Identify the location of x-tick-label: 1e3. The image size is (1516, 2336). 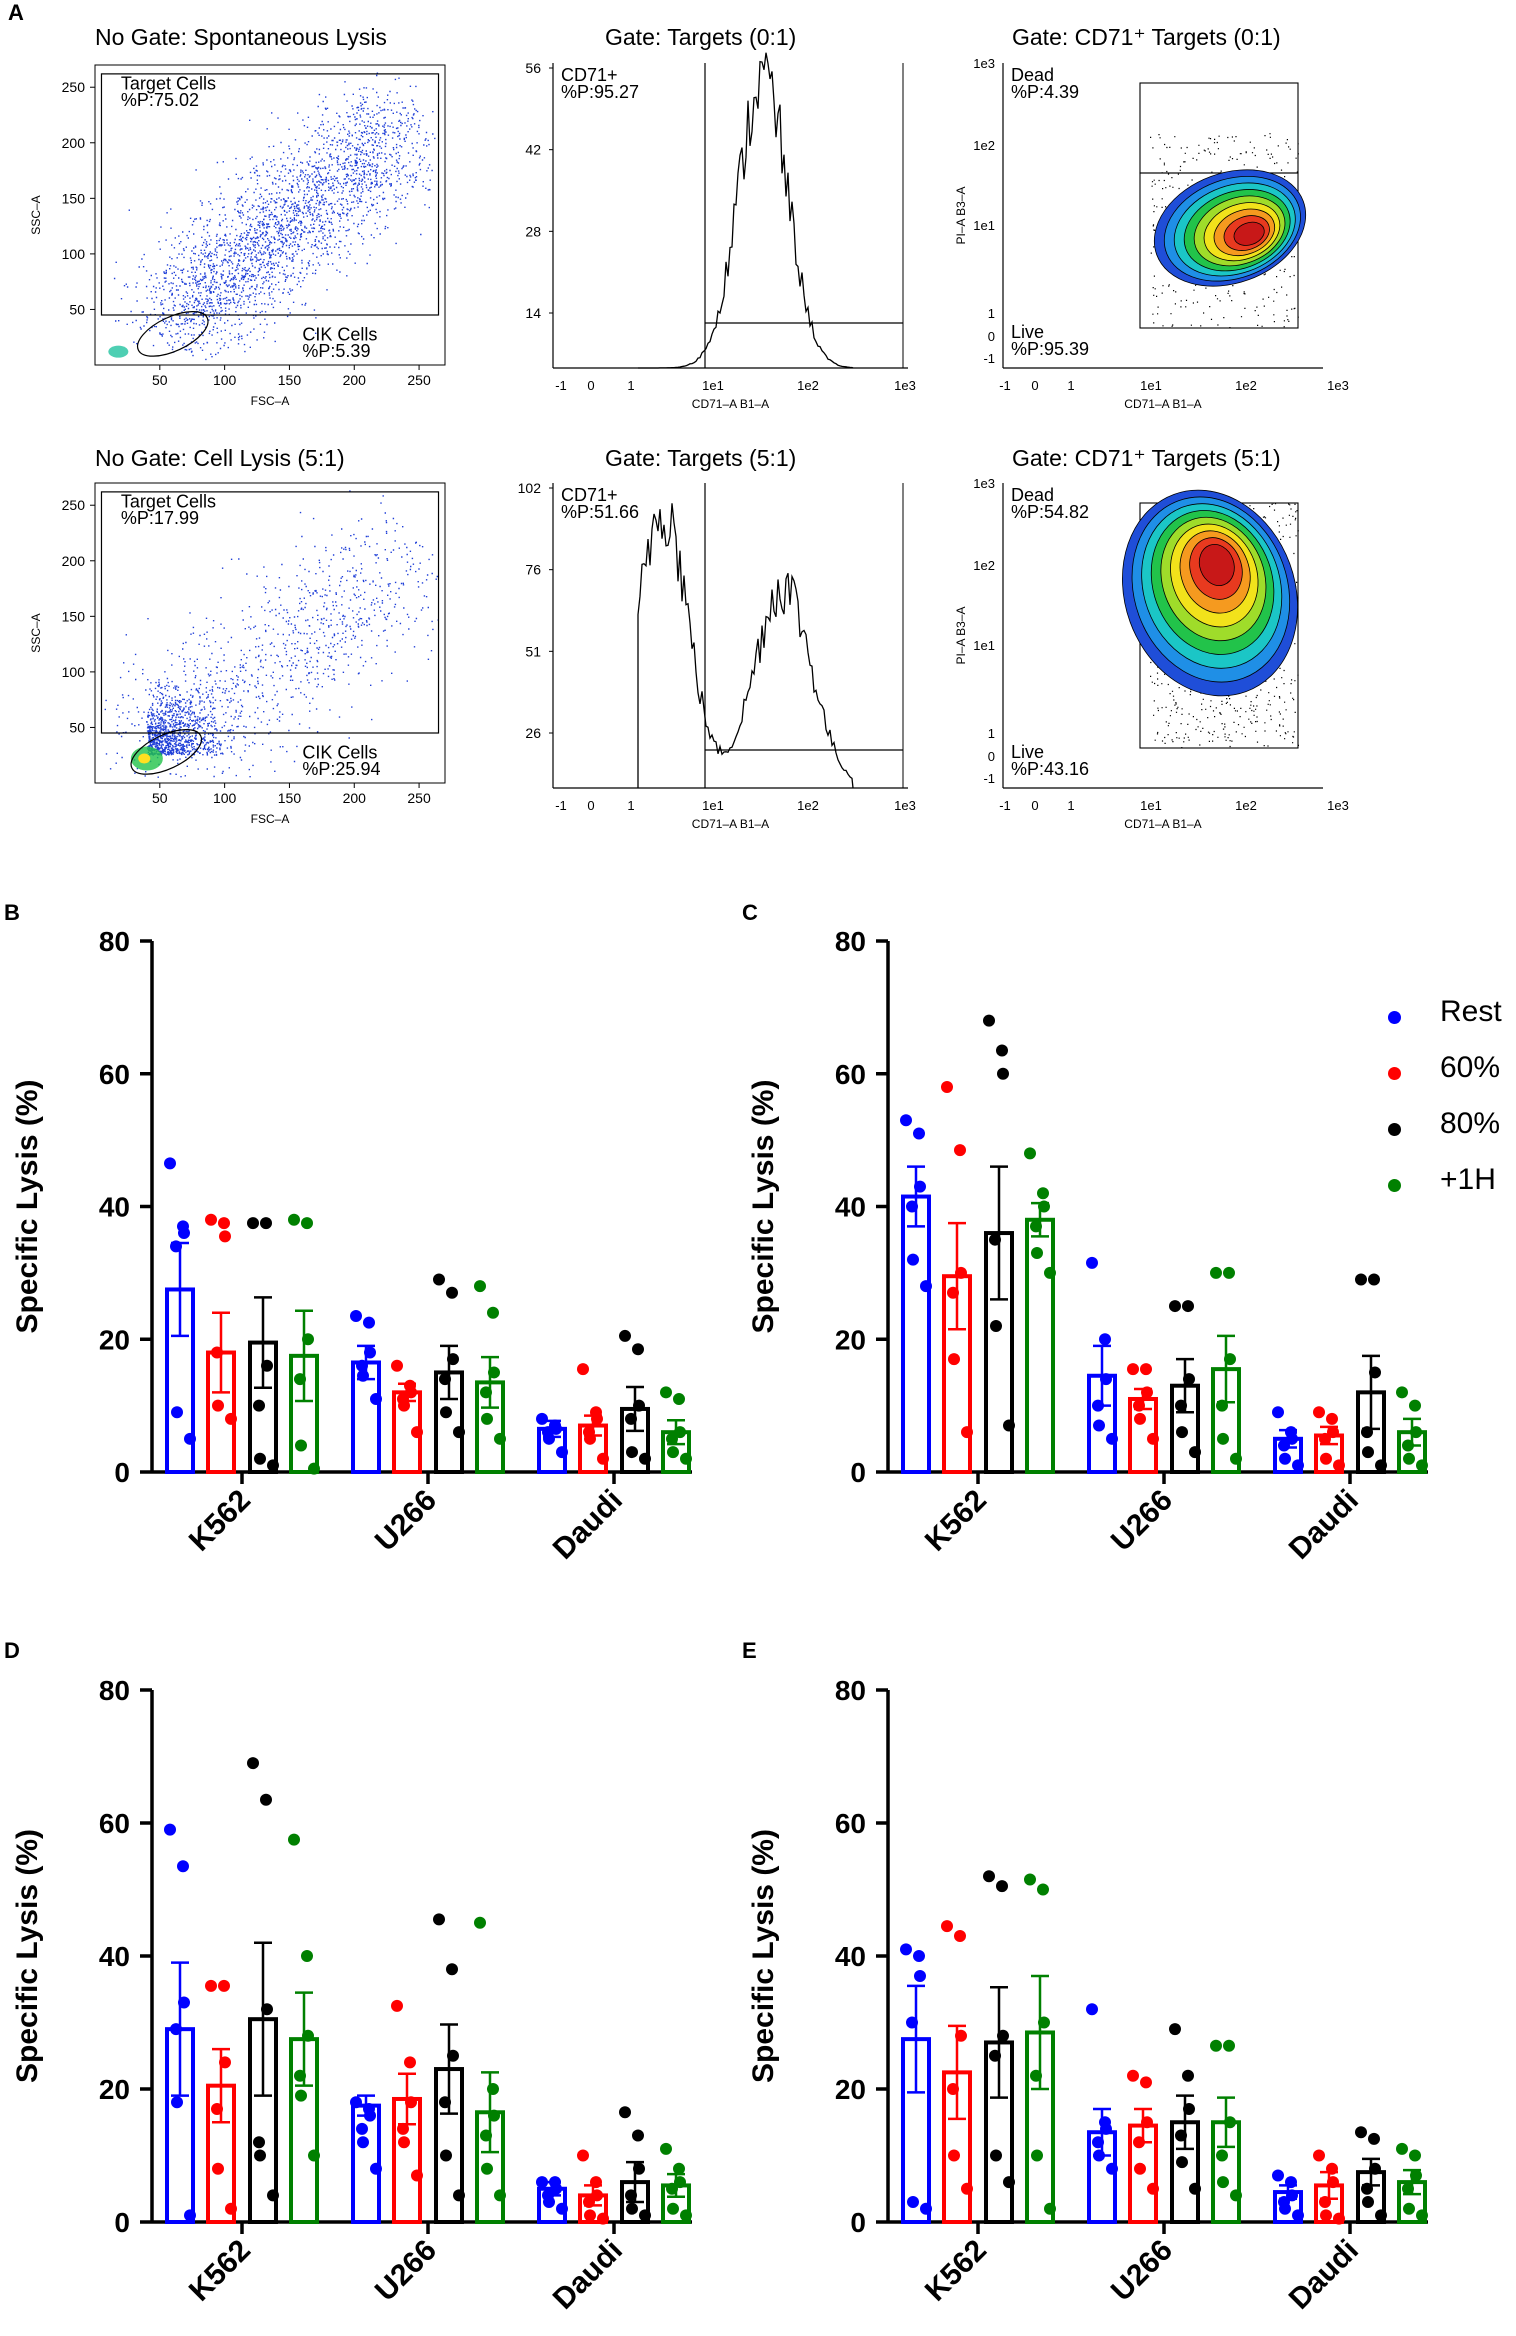
(1338, 805).